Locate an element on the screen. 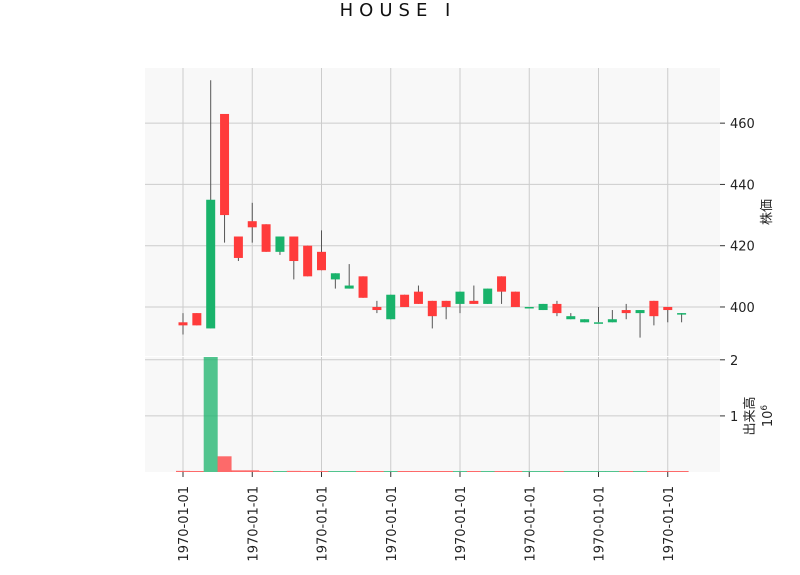 The image size is (800, 575). volume-exponent-base: 10 is located at coordinates (768, 419).